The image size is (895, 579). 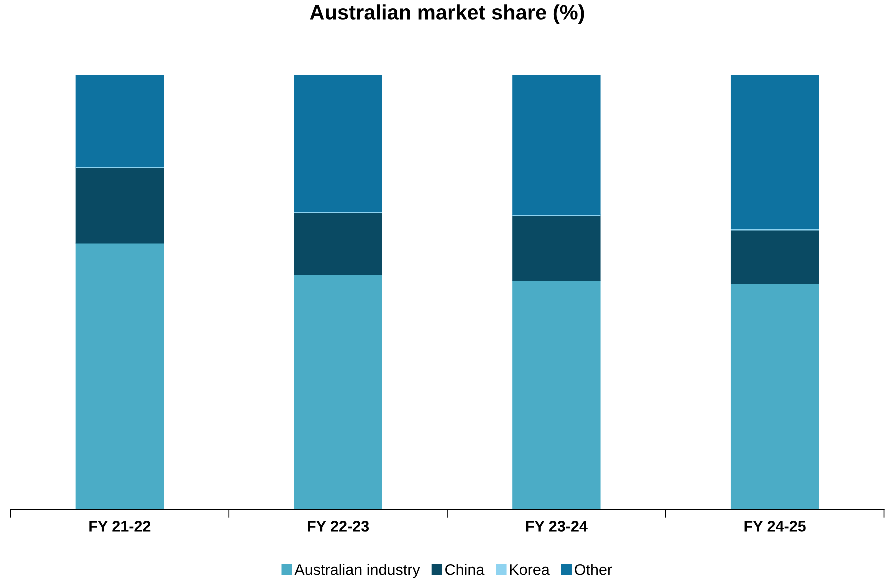 I want to click on legend-label: Australian industry, so click(x=357, y=571).